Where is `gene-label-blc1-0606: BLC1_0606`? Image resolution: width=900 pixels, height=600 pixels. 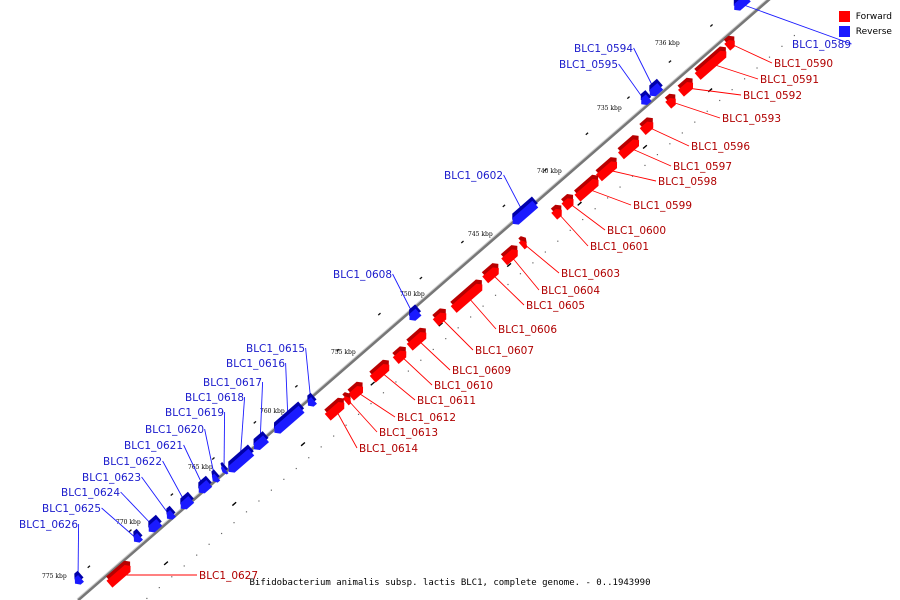 gene-label-blc1-0606: BLC1_0606 is located at coordinates (527, 330).